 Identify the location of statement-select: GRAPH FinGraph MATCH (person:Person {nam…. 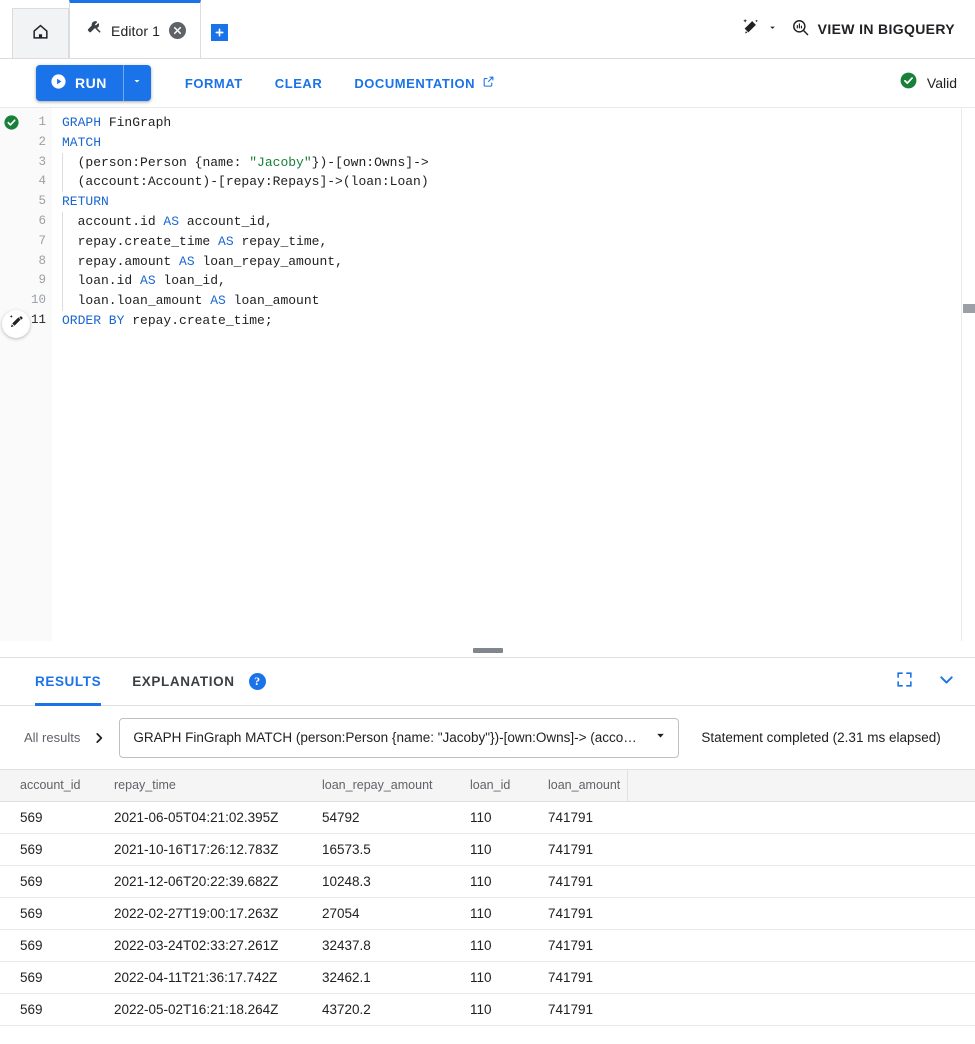
(399, 737).